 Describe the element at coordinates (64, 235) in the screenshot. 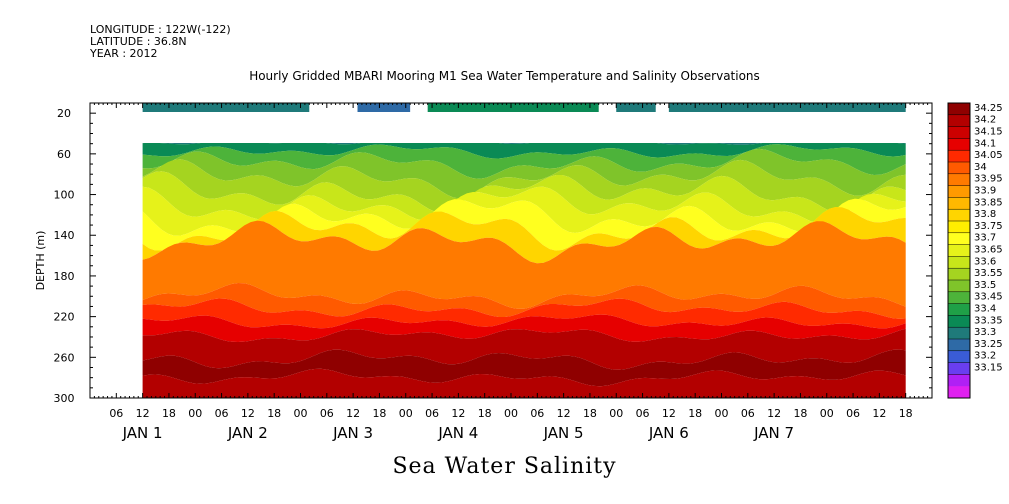

I see `y-tick-label: 140` at that location.